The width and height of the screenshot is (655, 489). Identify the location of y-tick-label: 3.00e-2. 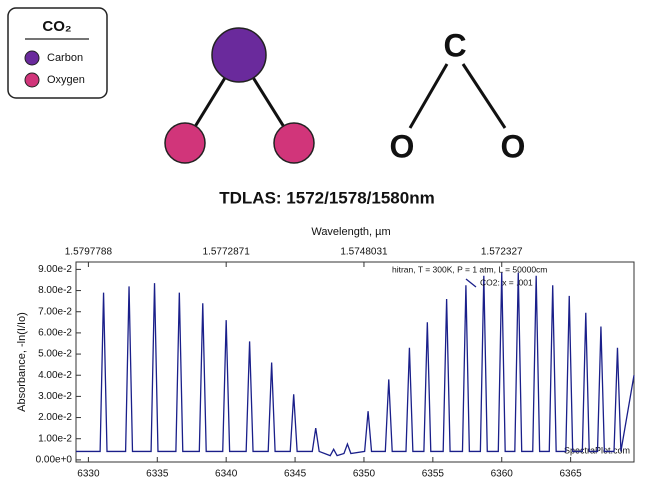
(55, 396).